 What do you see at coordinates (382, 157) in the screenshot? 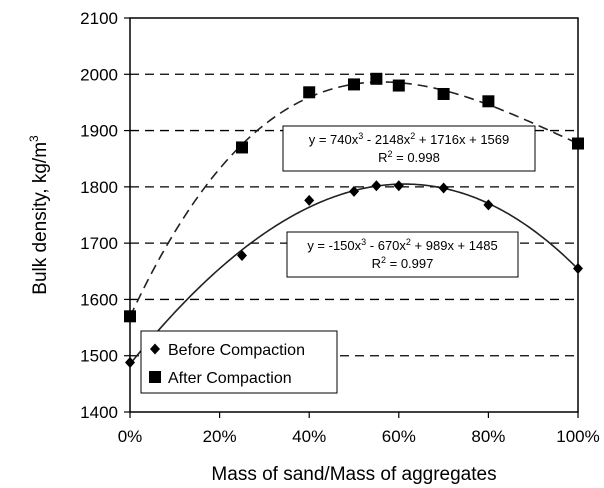
I see `after-compaction-fit-r-squared-part: R` at bounding box center [382, 157].